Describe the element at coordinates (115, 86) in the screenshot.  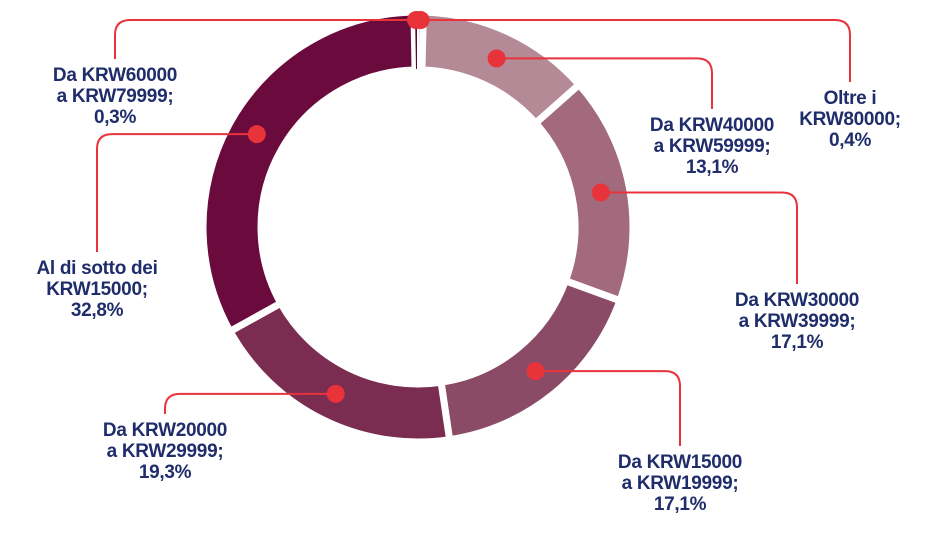
I see `category-label: Da KRW60000 a KRW79999;` at that location.